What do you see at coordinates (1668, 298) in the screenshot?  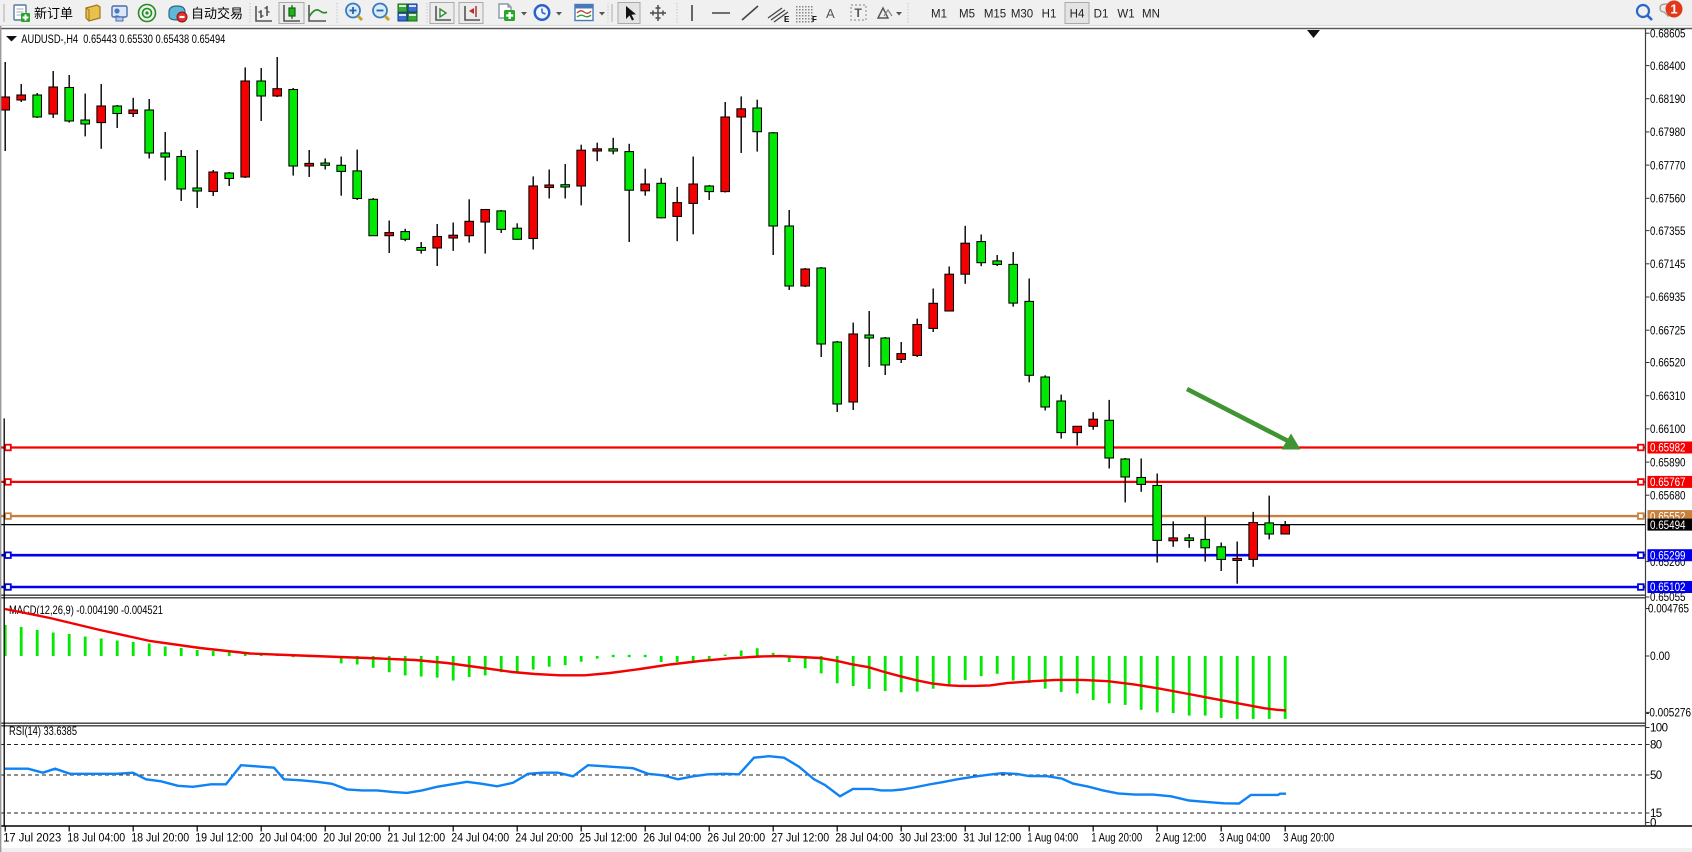 I see `svg-text: 0.66935` at bounding box center [1668, 298].